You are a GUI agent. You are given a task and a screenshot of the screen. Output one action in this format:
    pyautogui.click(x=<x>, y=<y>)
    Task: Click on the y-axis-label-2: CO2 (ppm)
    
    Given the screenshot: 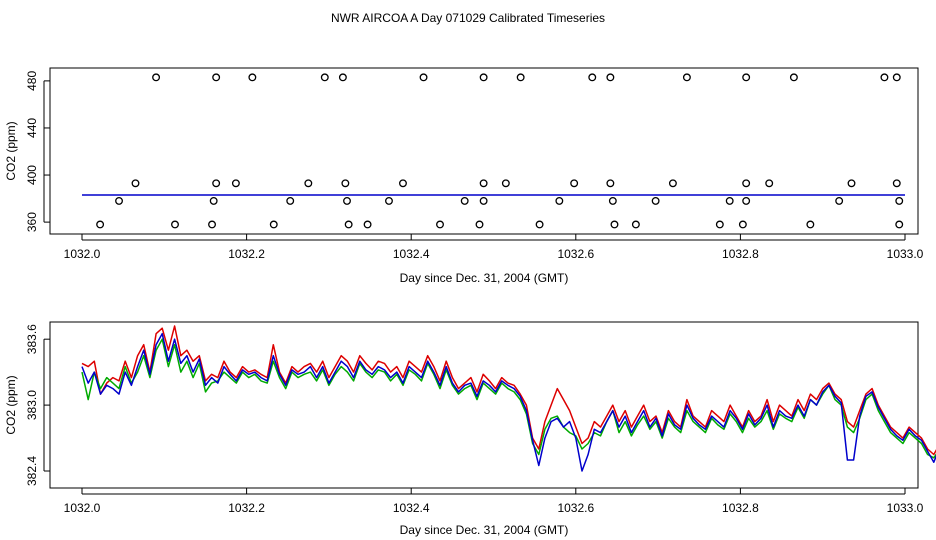 What is the action you would take?
    pyautogui.click(x=11, y=404)
    